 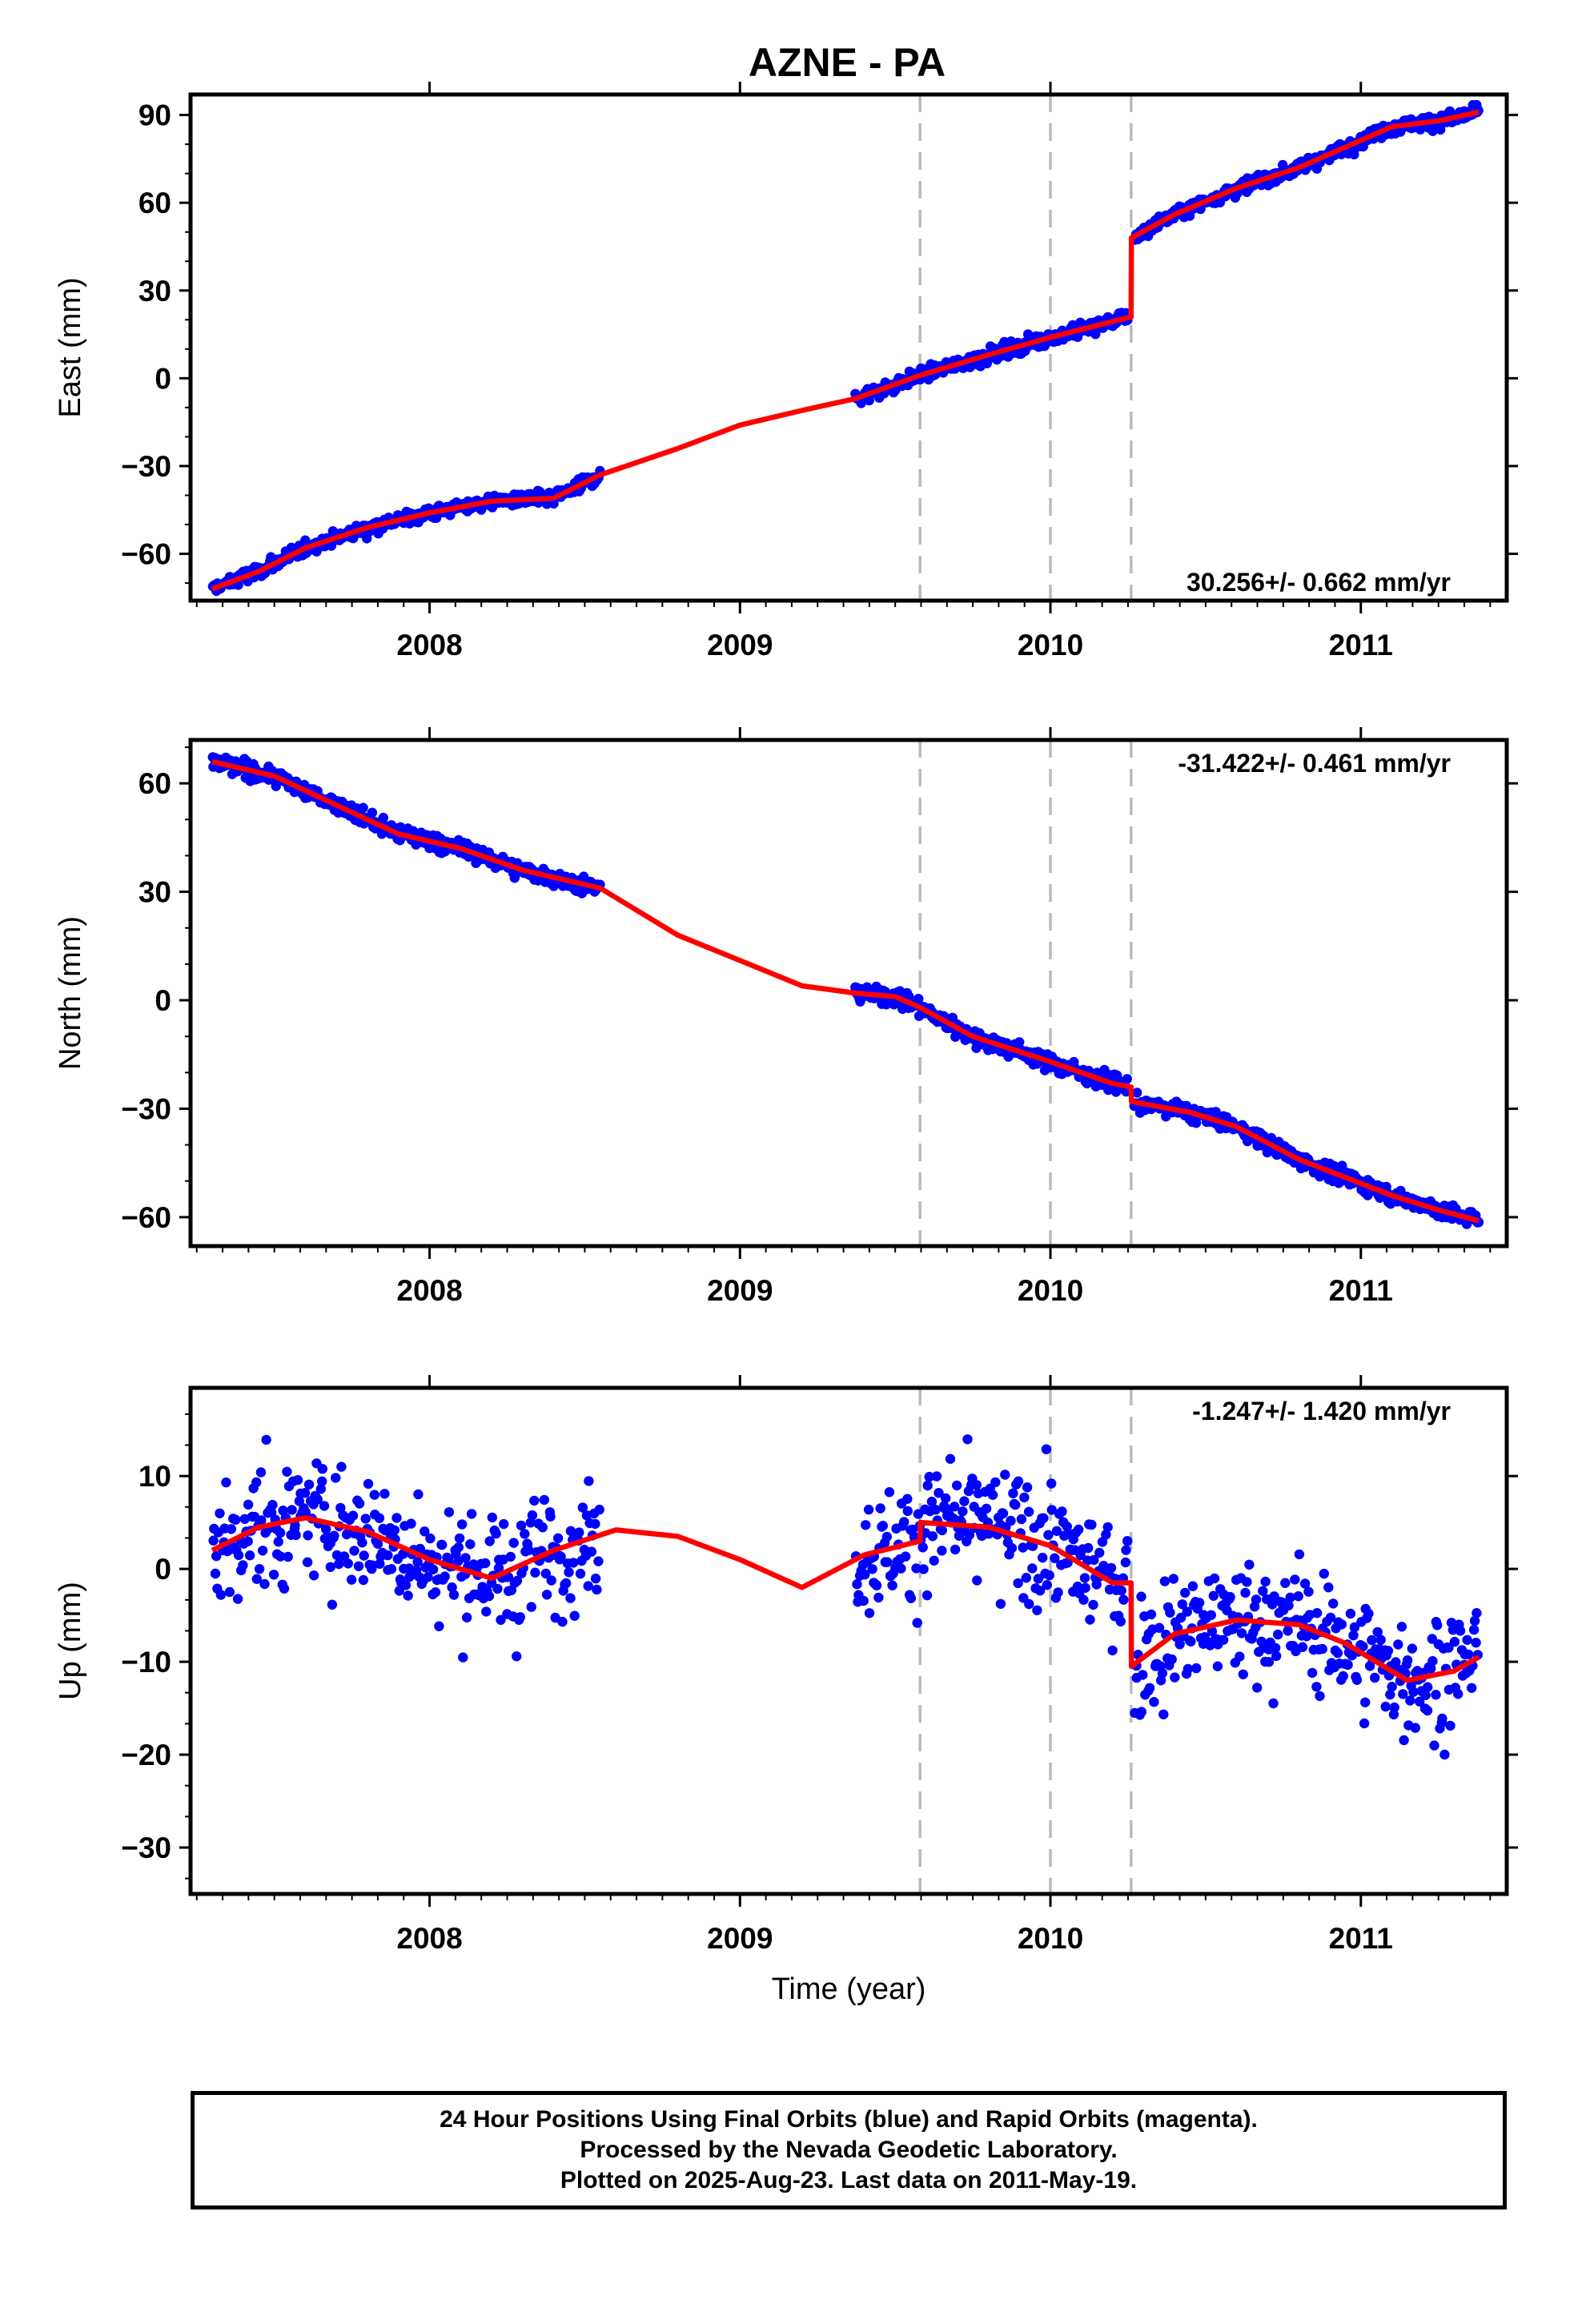 What do you see at coordinates (846, 1599) in the screenshot?
I see `model-fit-line` at bounding box center [846, 1599].